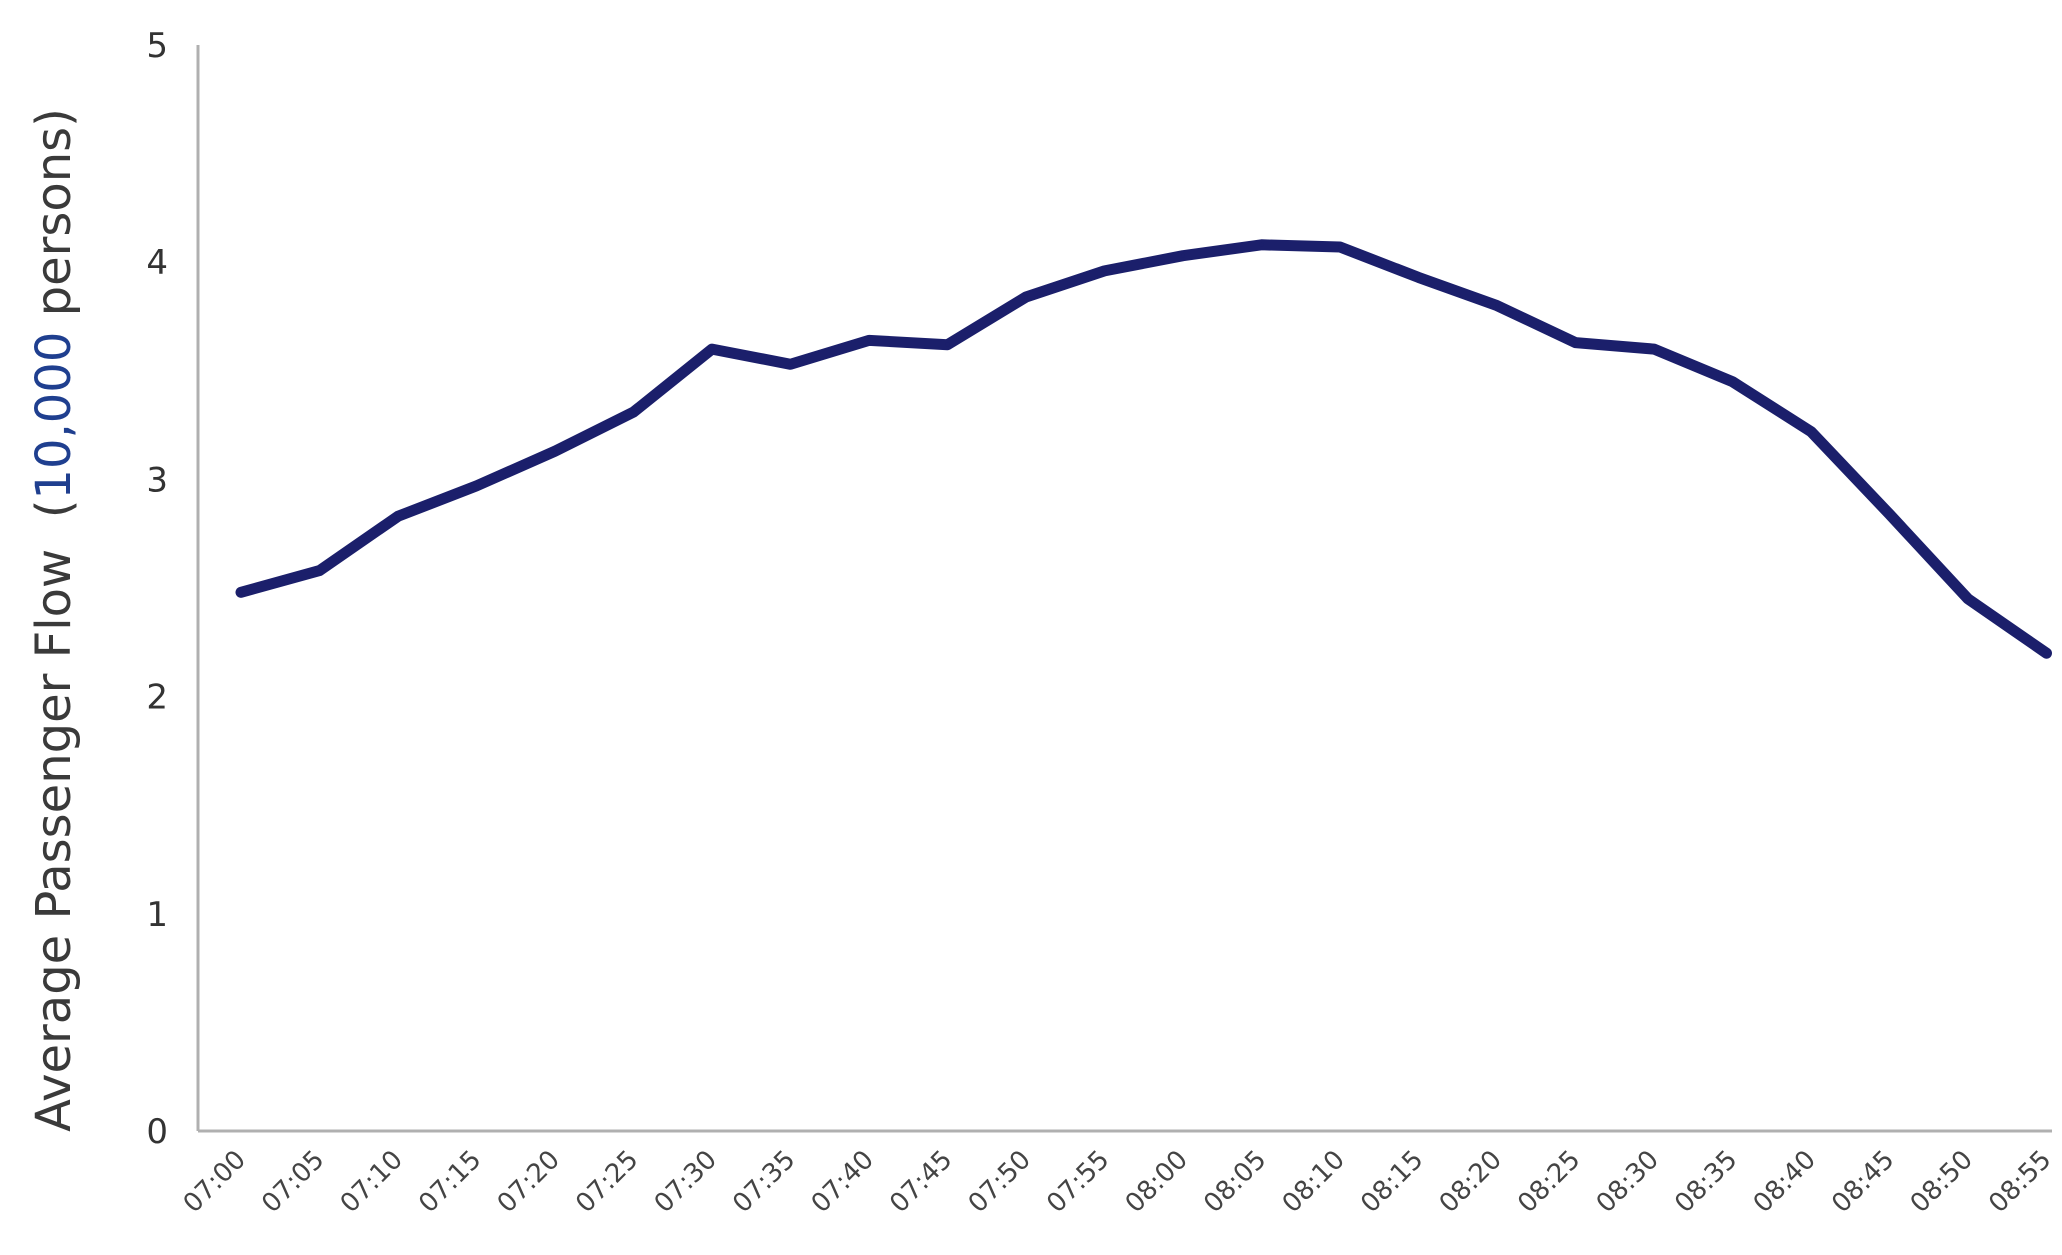  Describe the element at coordinates (54, 220) in the screenshot. I see `y-axis-title-suffix: persons)` at that location.